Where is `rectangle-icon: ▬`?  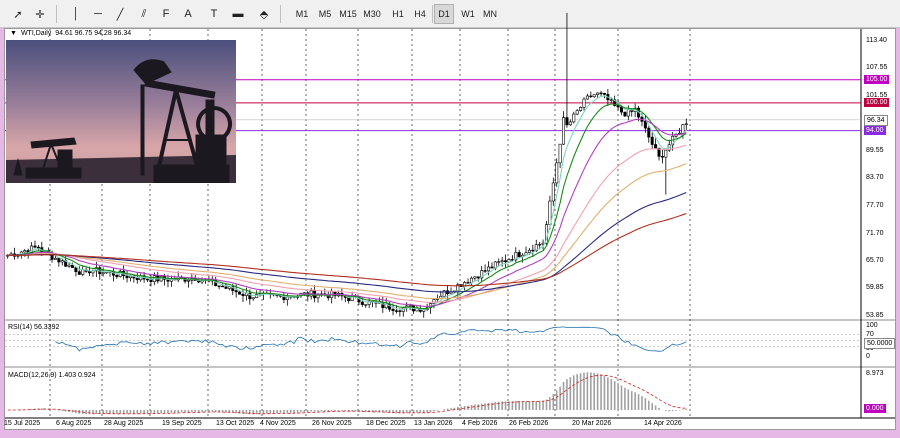 rectangle-icon: ▬ is located at coordinates (238, 14).